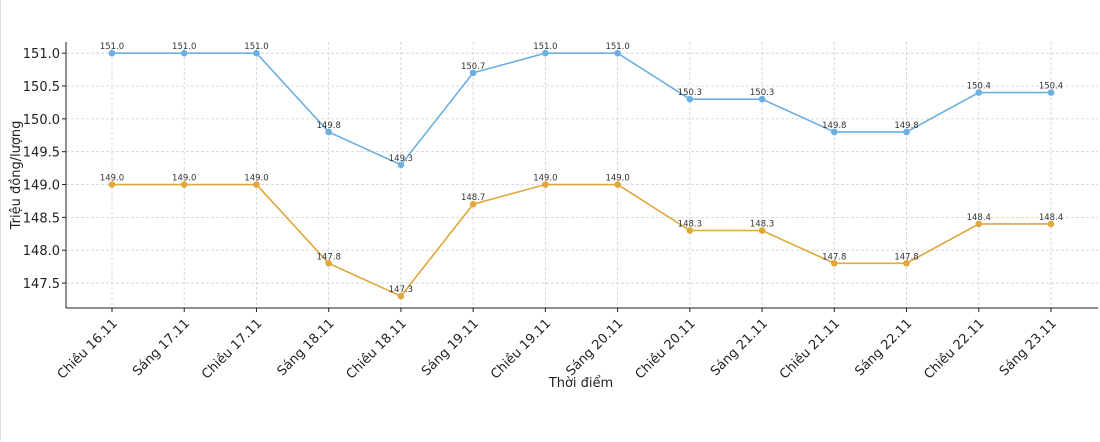 This screenshot has height=442, width=1100. What do you see at coordinates (41, 153) in the screenshot?
I see `y-tick-label: 149.5` at bounding box center [41, 153].